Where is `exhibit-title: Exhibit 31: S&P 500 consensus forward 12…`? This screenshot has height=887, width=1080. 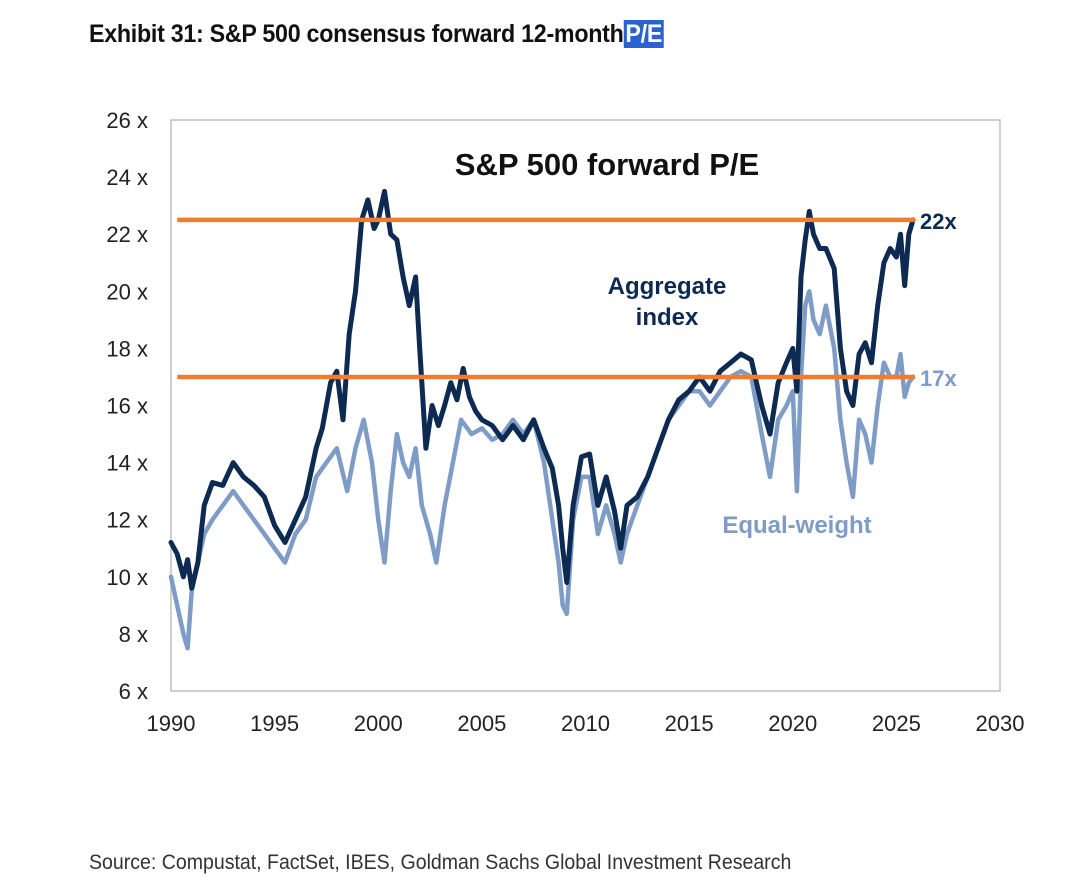 exhibit-title: Exhibit 31: S&P 500 consensus forward 12… is located at coordinates (376, 34).